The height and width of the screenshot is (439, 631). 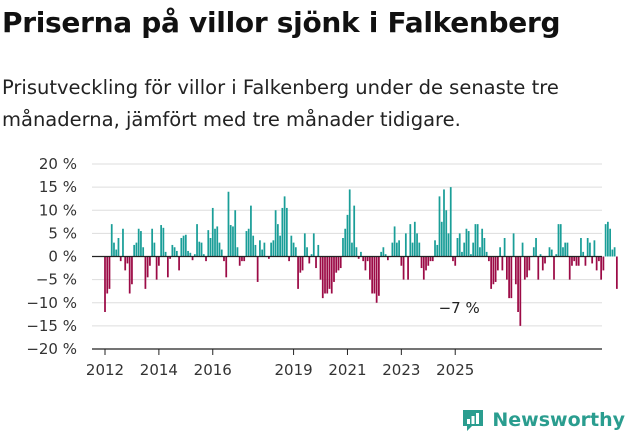 I want to click on x-tick-label: 2019, so click(x=293, y=370).